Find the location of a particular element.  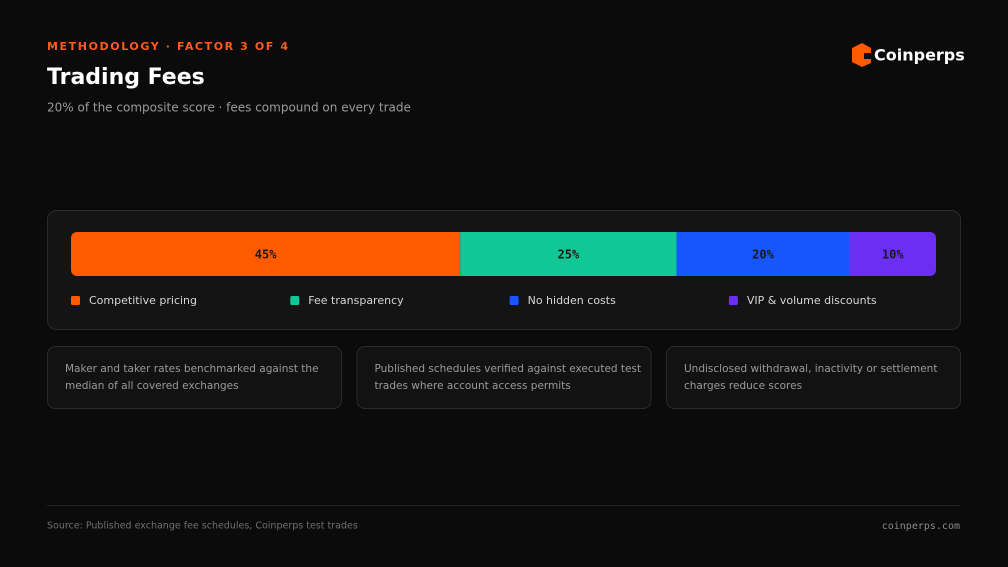

value-label: 20% is located at coordinates (763, 255).